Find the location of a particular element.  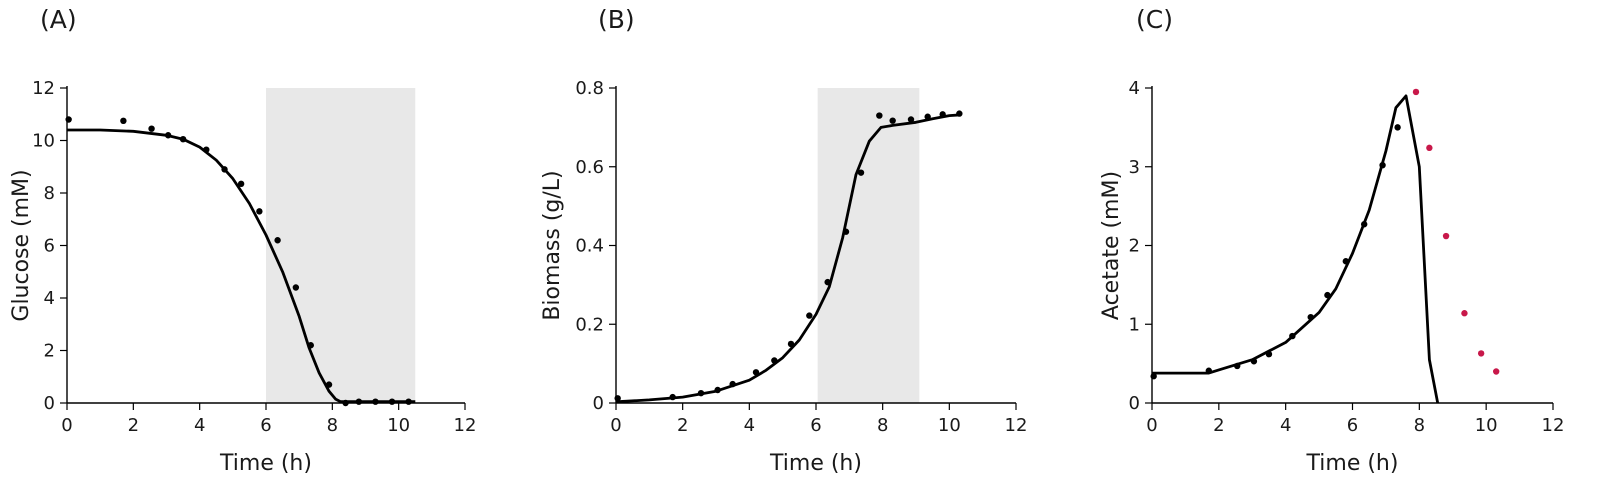

panel-a-y-tick-label: 12 is located at coordinates (43, 88).